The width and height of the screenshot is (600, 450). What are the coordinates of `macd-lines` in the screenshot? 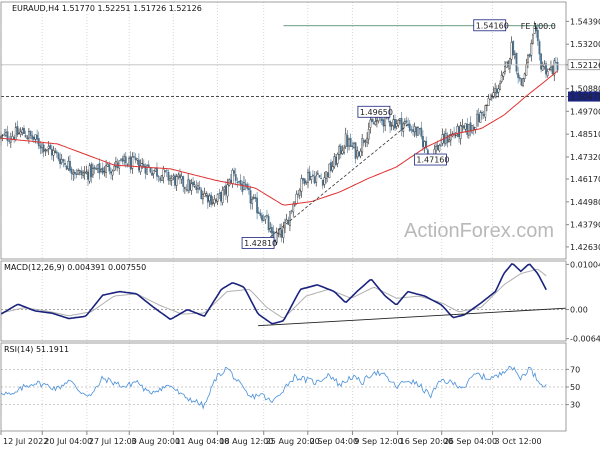 It's located at (283, 295).